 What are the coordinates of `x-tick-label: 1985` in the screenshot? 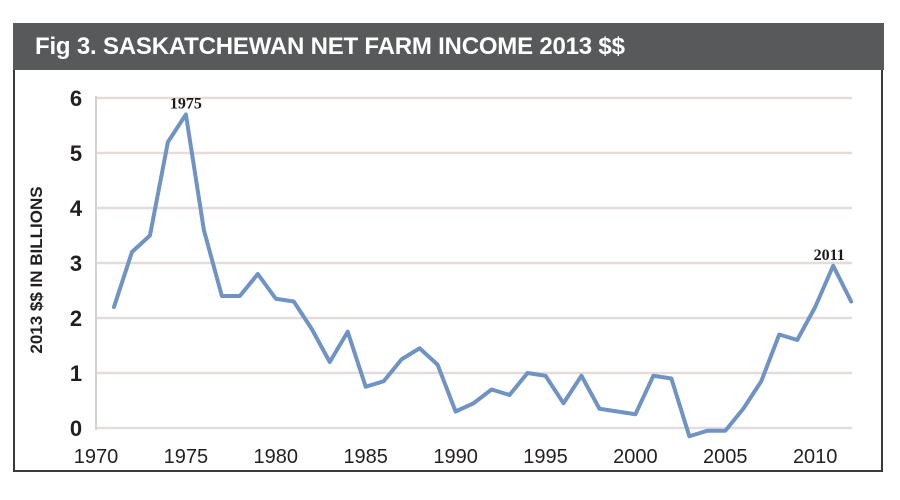 It's located at (365, 457).